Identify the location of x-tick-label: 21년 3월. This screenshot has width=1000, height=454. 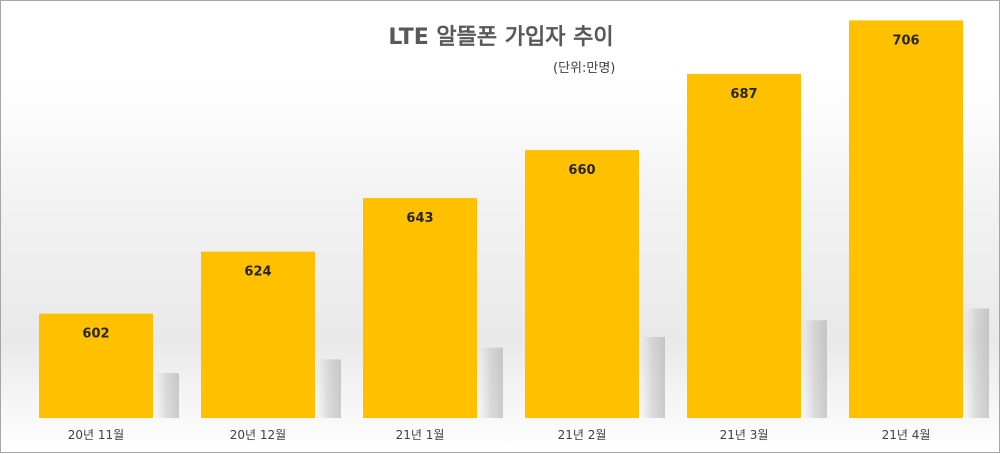
(744, 435).